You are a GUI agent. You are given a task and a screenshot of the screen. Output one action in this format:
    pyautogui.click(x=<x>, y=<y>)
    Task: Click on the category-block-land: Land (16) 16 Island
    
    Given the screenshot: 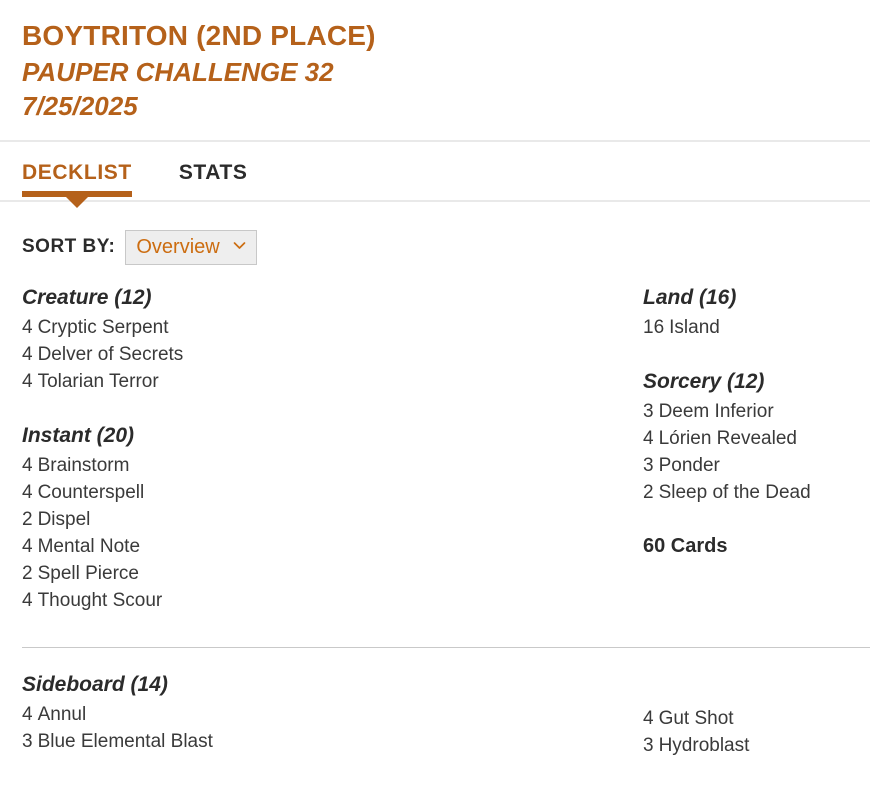 What is the action you would take?
    pyautogui.click(x=756, y=314)
    